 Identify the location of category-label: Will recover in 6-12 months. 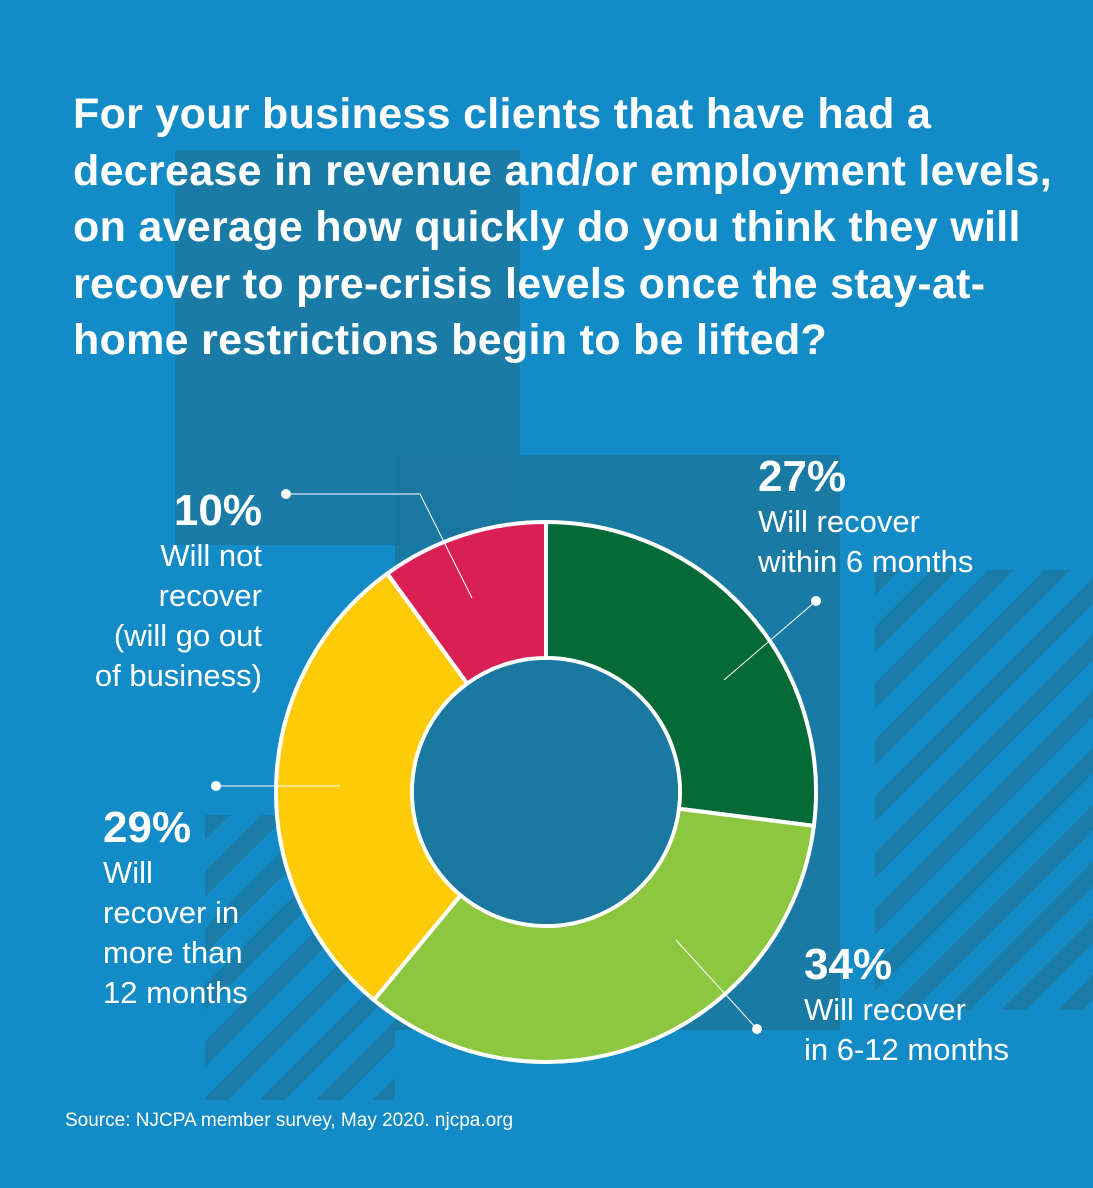
(907, 1029).